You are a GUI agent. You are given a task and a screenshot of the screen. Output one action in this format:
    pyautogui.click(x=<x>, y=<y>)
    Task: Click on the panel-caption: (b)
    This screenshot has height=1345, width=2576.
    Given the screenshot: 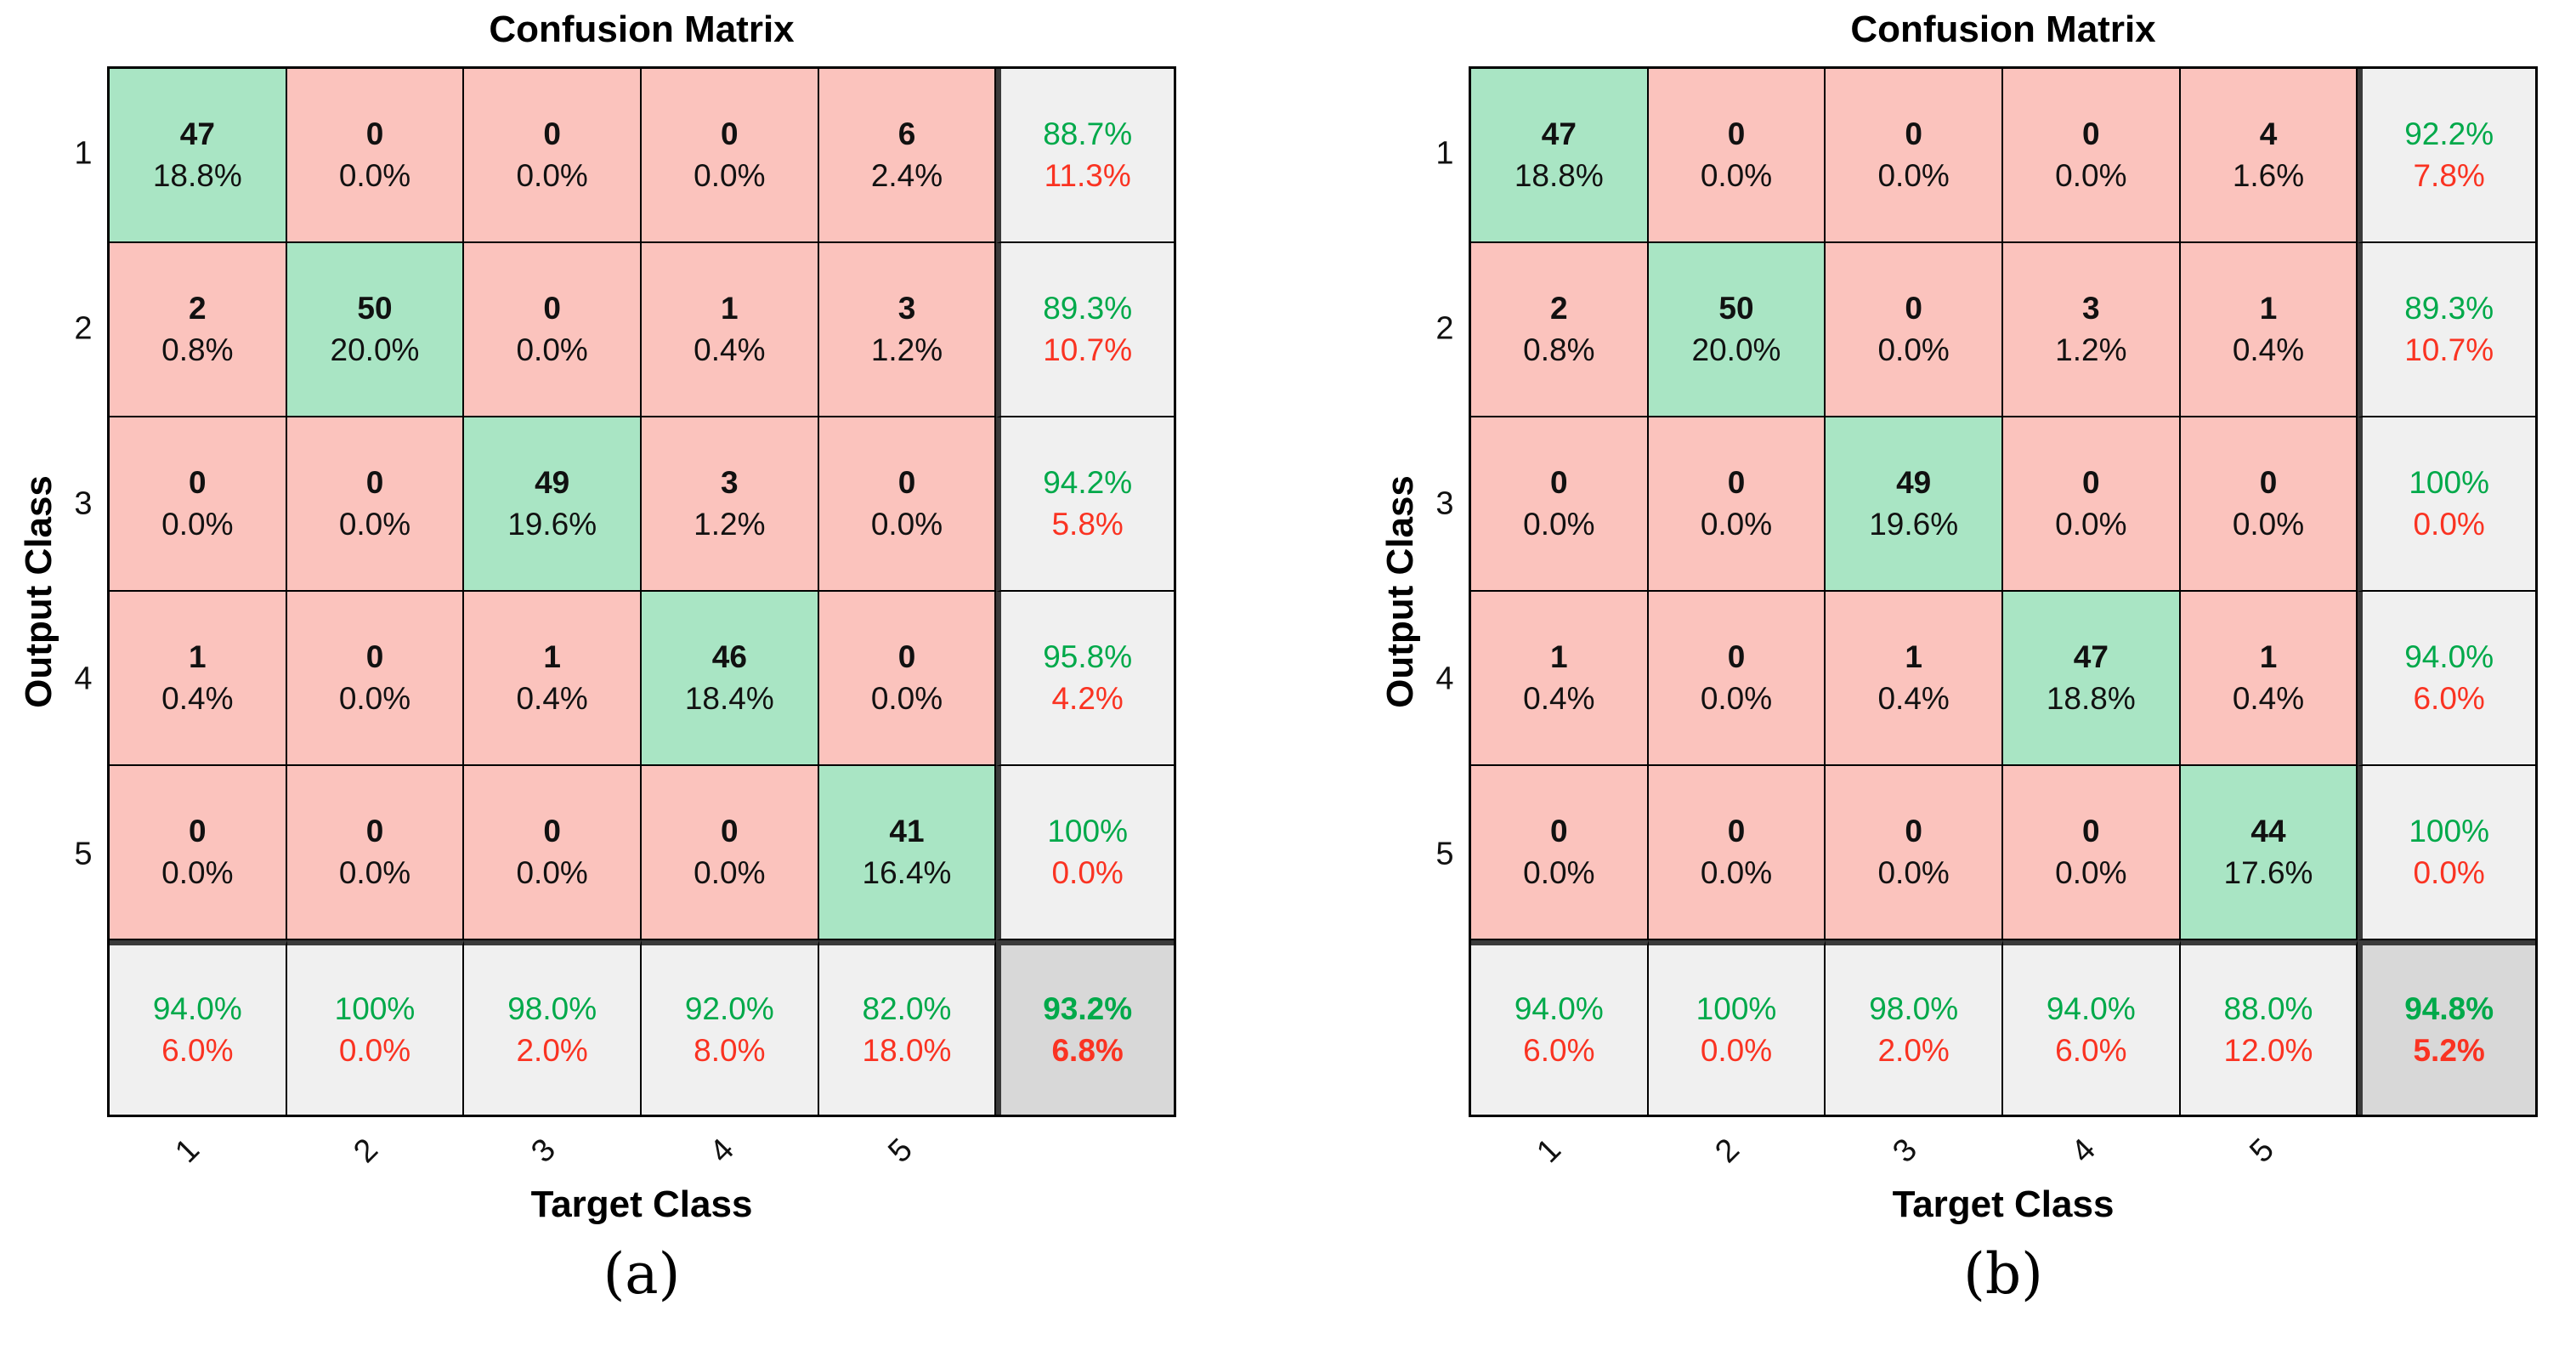 What is the action you would take?
    pyautogui.click(x=2003, y=1274)
    